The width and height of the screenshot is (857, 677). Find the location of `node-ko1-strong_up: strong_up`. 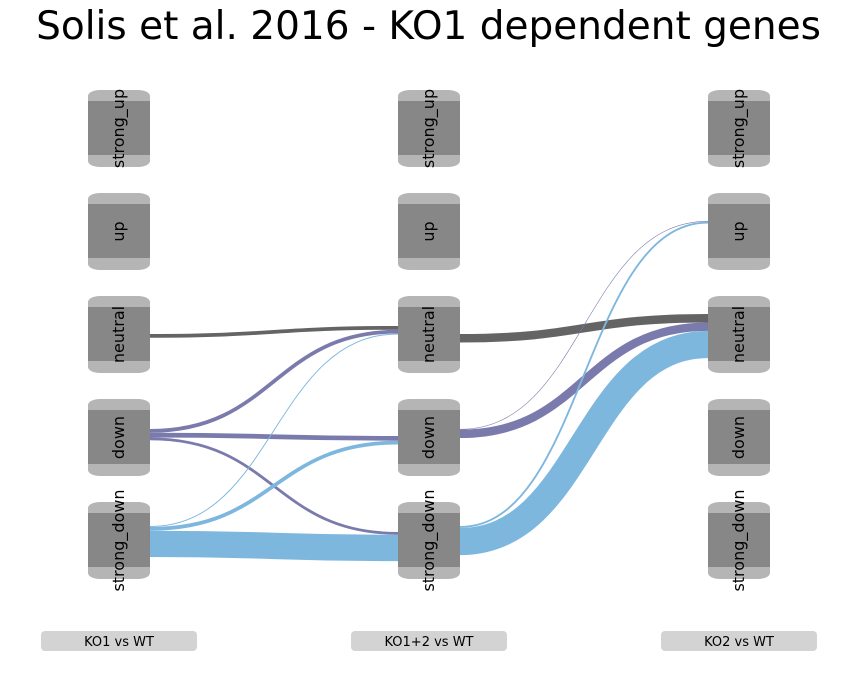

node-ko1-strong_up: strong_up is located at coordinates (119, 128).